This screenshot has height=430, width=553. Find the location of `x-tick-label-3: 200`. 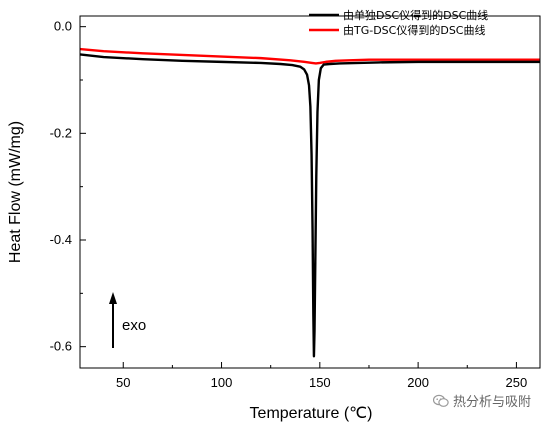

x-tick-label-3: 200 is located at coordinates (418, 382).